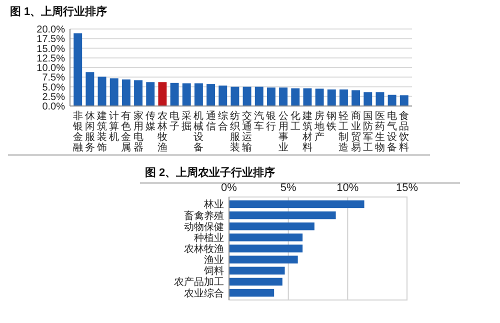  I want to click on x-tick-label: 农林牧渔, so click(162, 132).